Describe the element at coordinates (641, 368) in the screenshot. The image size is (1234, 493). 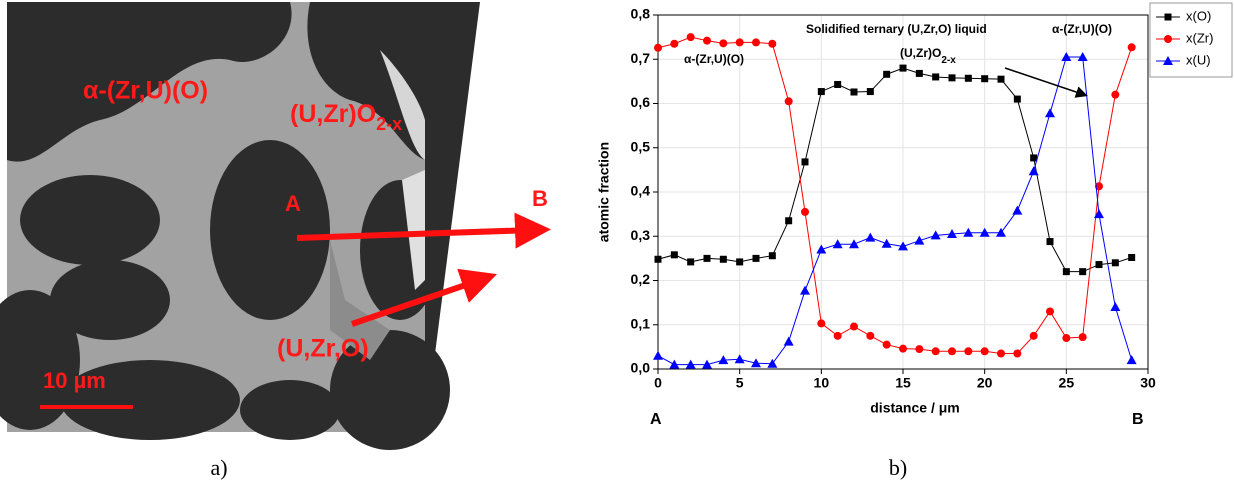
I see `y-tick-label: 0,0` at that location.